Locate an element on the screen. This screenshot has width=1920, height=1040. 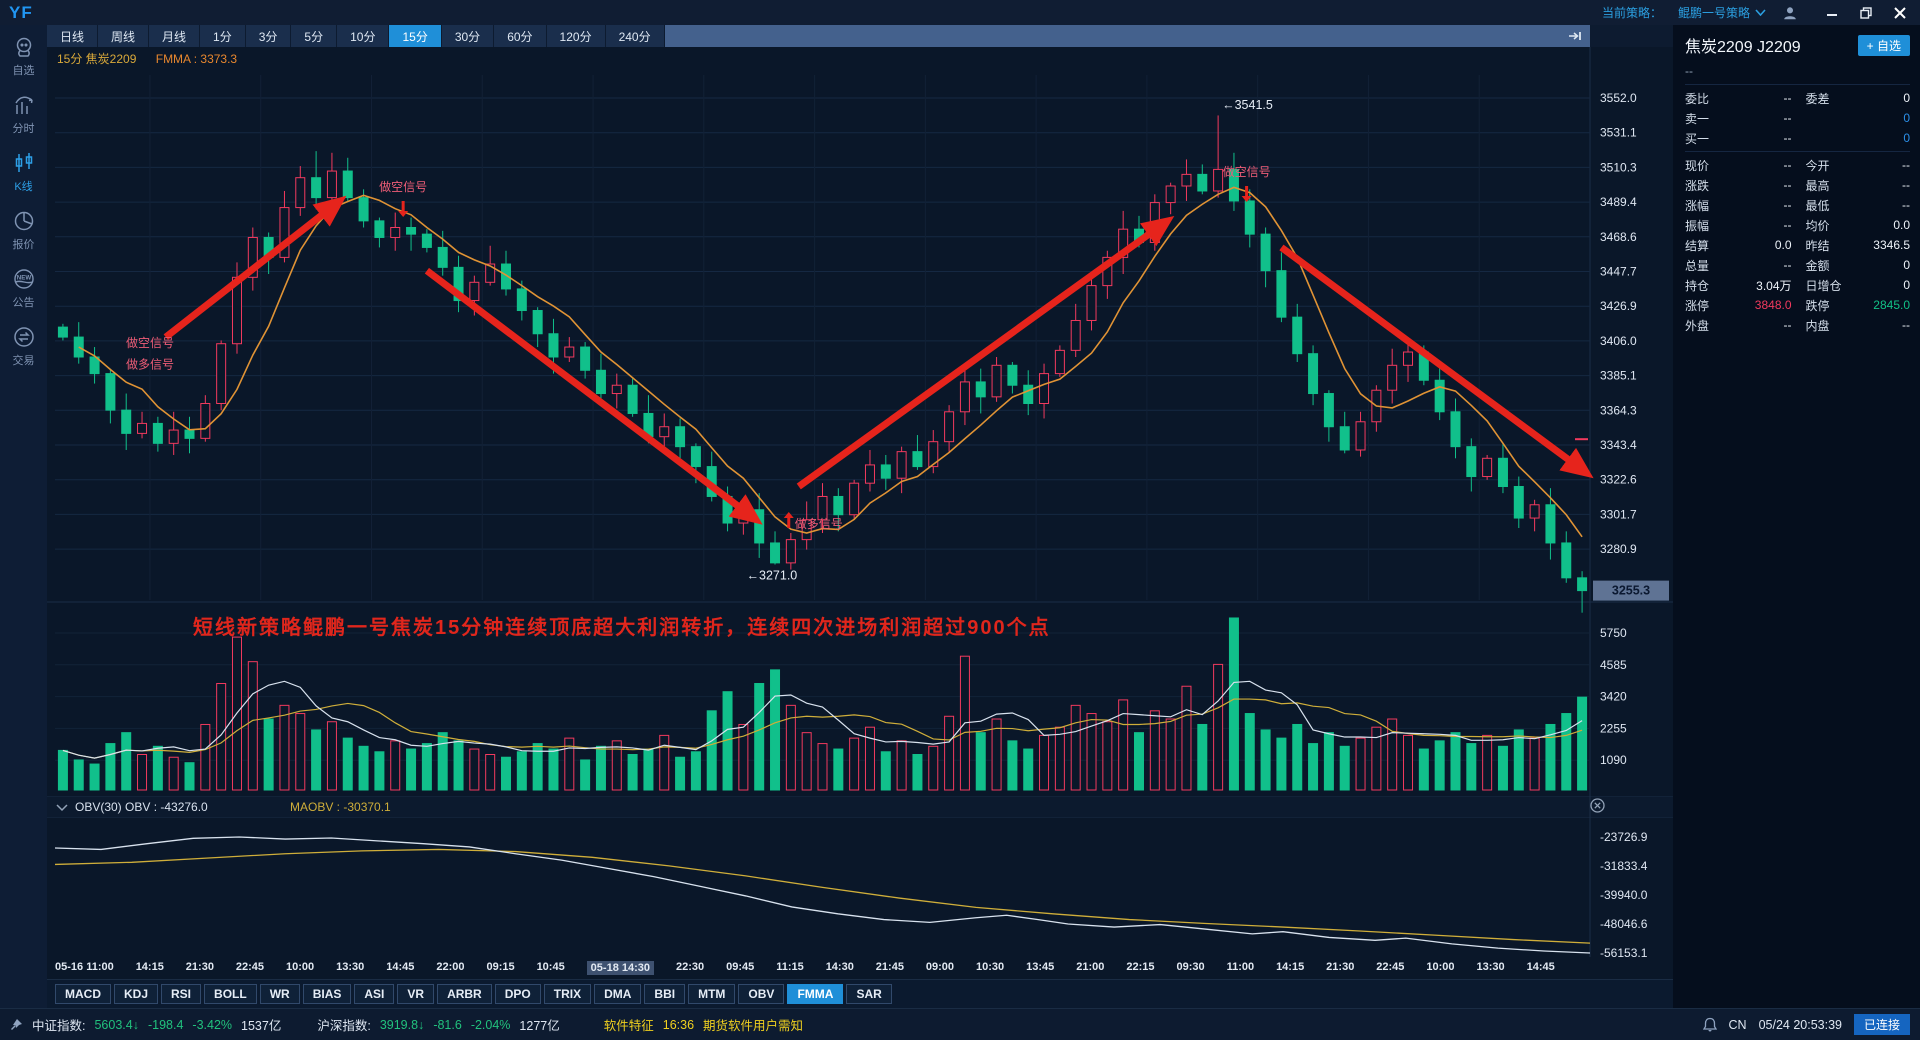
timeframe-tab-120分: 120分 is located at coordinates (576, 36).